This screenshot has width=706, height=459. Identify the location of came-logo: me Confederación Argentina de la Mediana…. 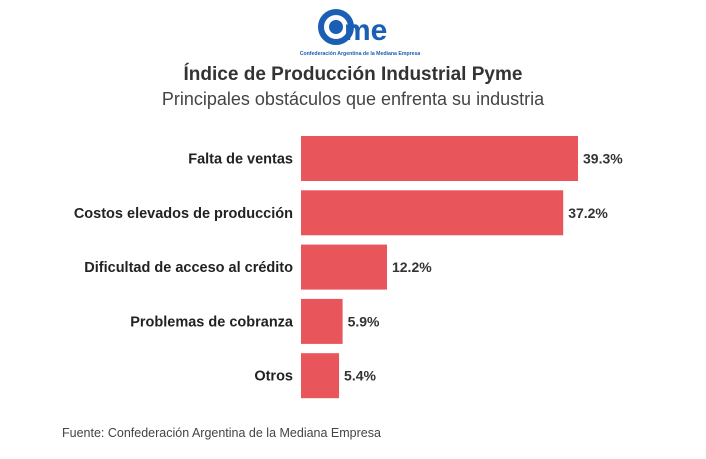
(360, 33).